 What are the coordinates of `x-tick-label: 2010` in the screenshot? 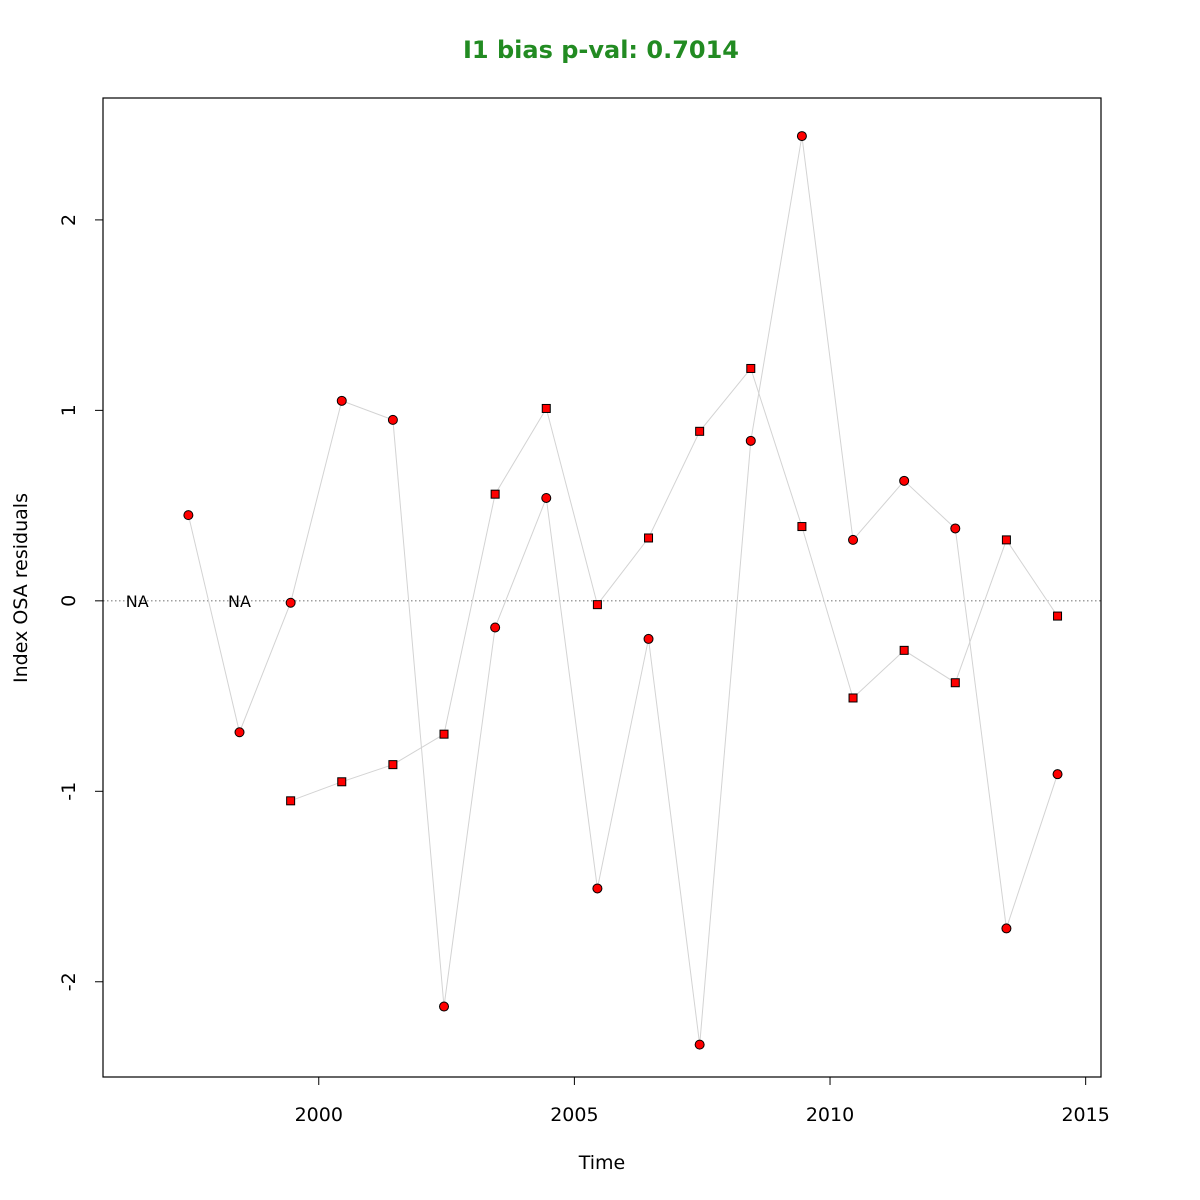 It's located at (830, 1115).